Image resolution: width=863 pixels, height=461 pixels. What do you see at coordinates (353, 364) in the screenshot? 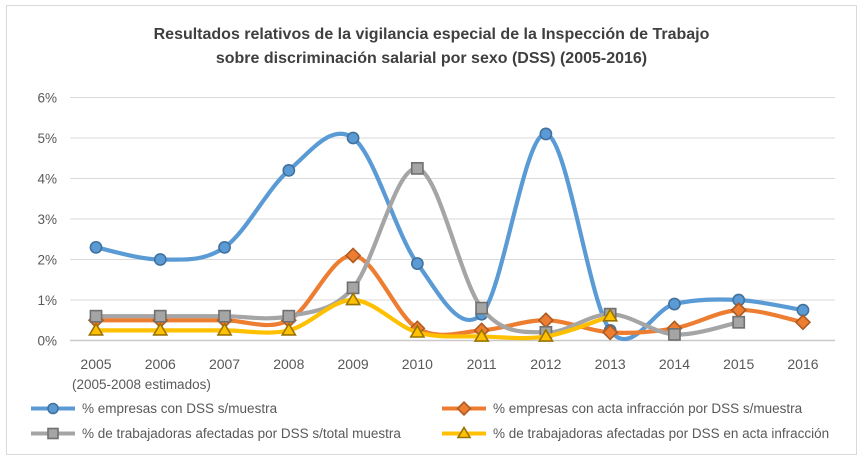
I see `x-tick-label: 2009` at bounding box center [353, 364].